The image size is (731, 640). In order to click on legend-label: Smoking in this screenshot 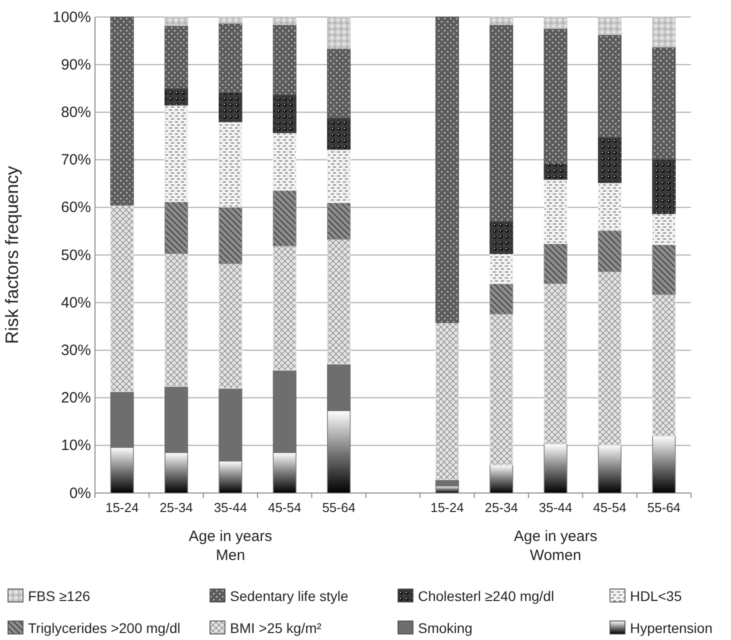, I will do `click(445, 628)`.